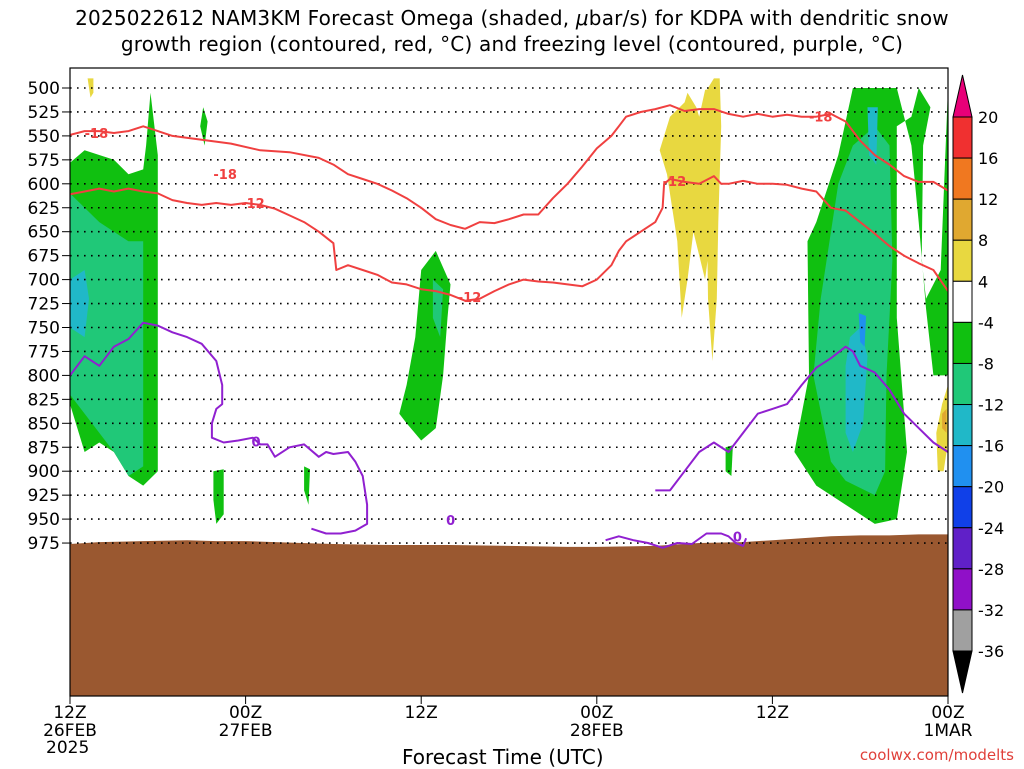  What do you see at coordinates (988, 117) in the screenshot?
I see `colorbar-label: 20` at bounding box center [988, 117].